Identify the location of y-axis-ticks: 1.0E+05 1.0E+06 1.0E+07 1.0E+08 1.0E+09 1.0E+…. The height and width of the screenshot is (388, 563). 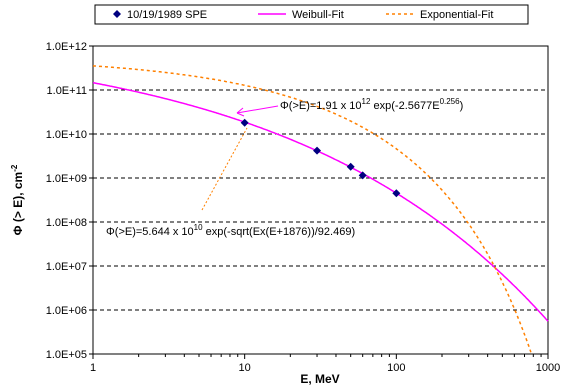
(69, 201).